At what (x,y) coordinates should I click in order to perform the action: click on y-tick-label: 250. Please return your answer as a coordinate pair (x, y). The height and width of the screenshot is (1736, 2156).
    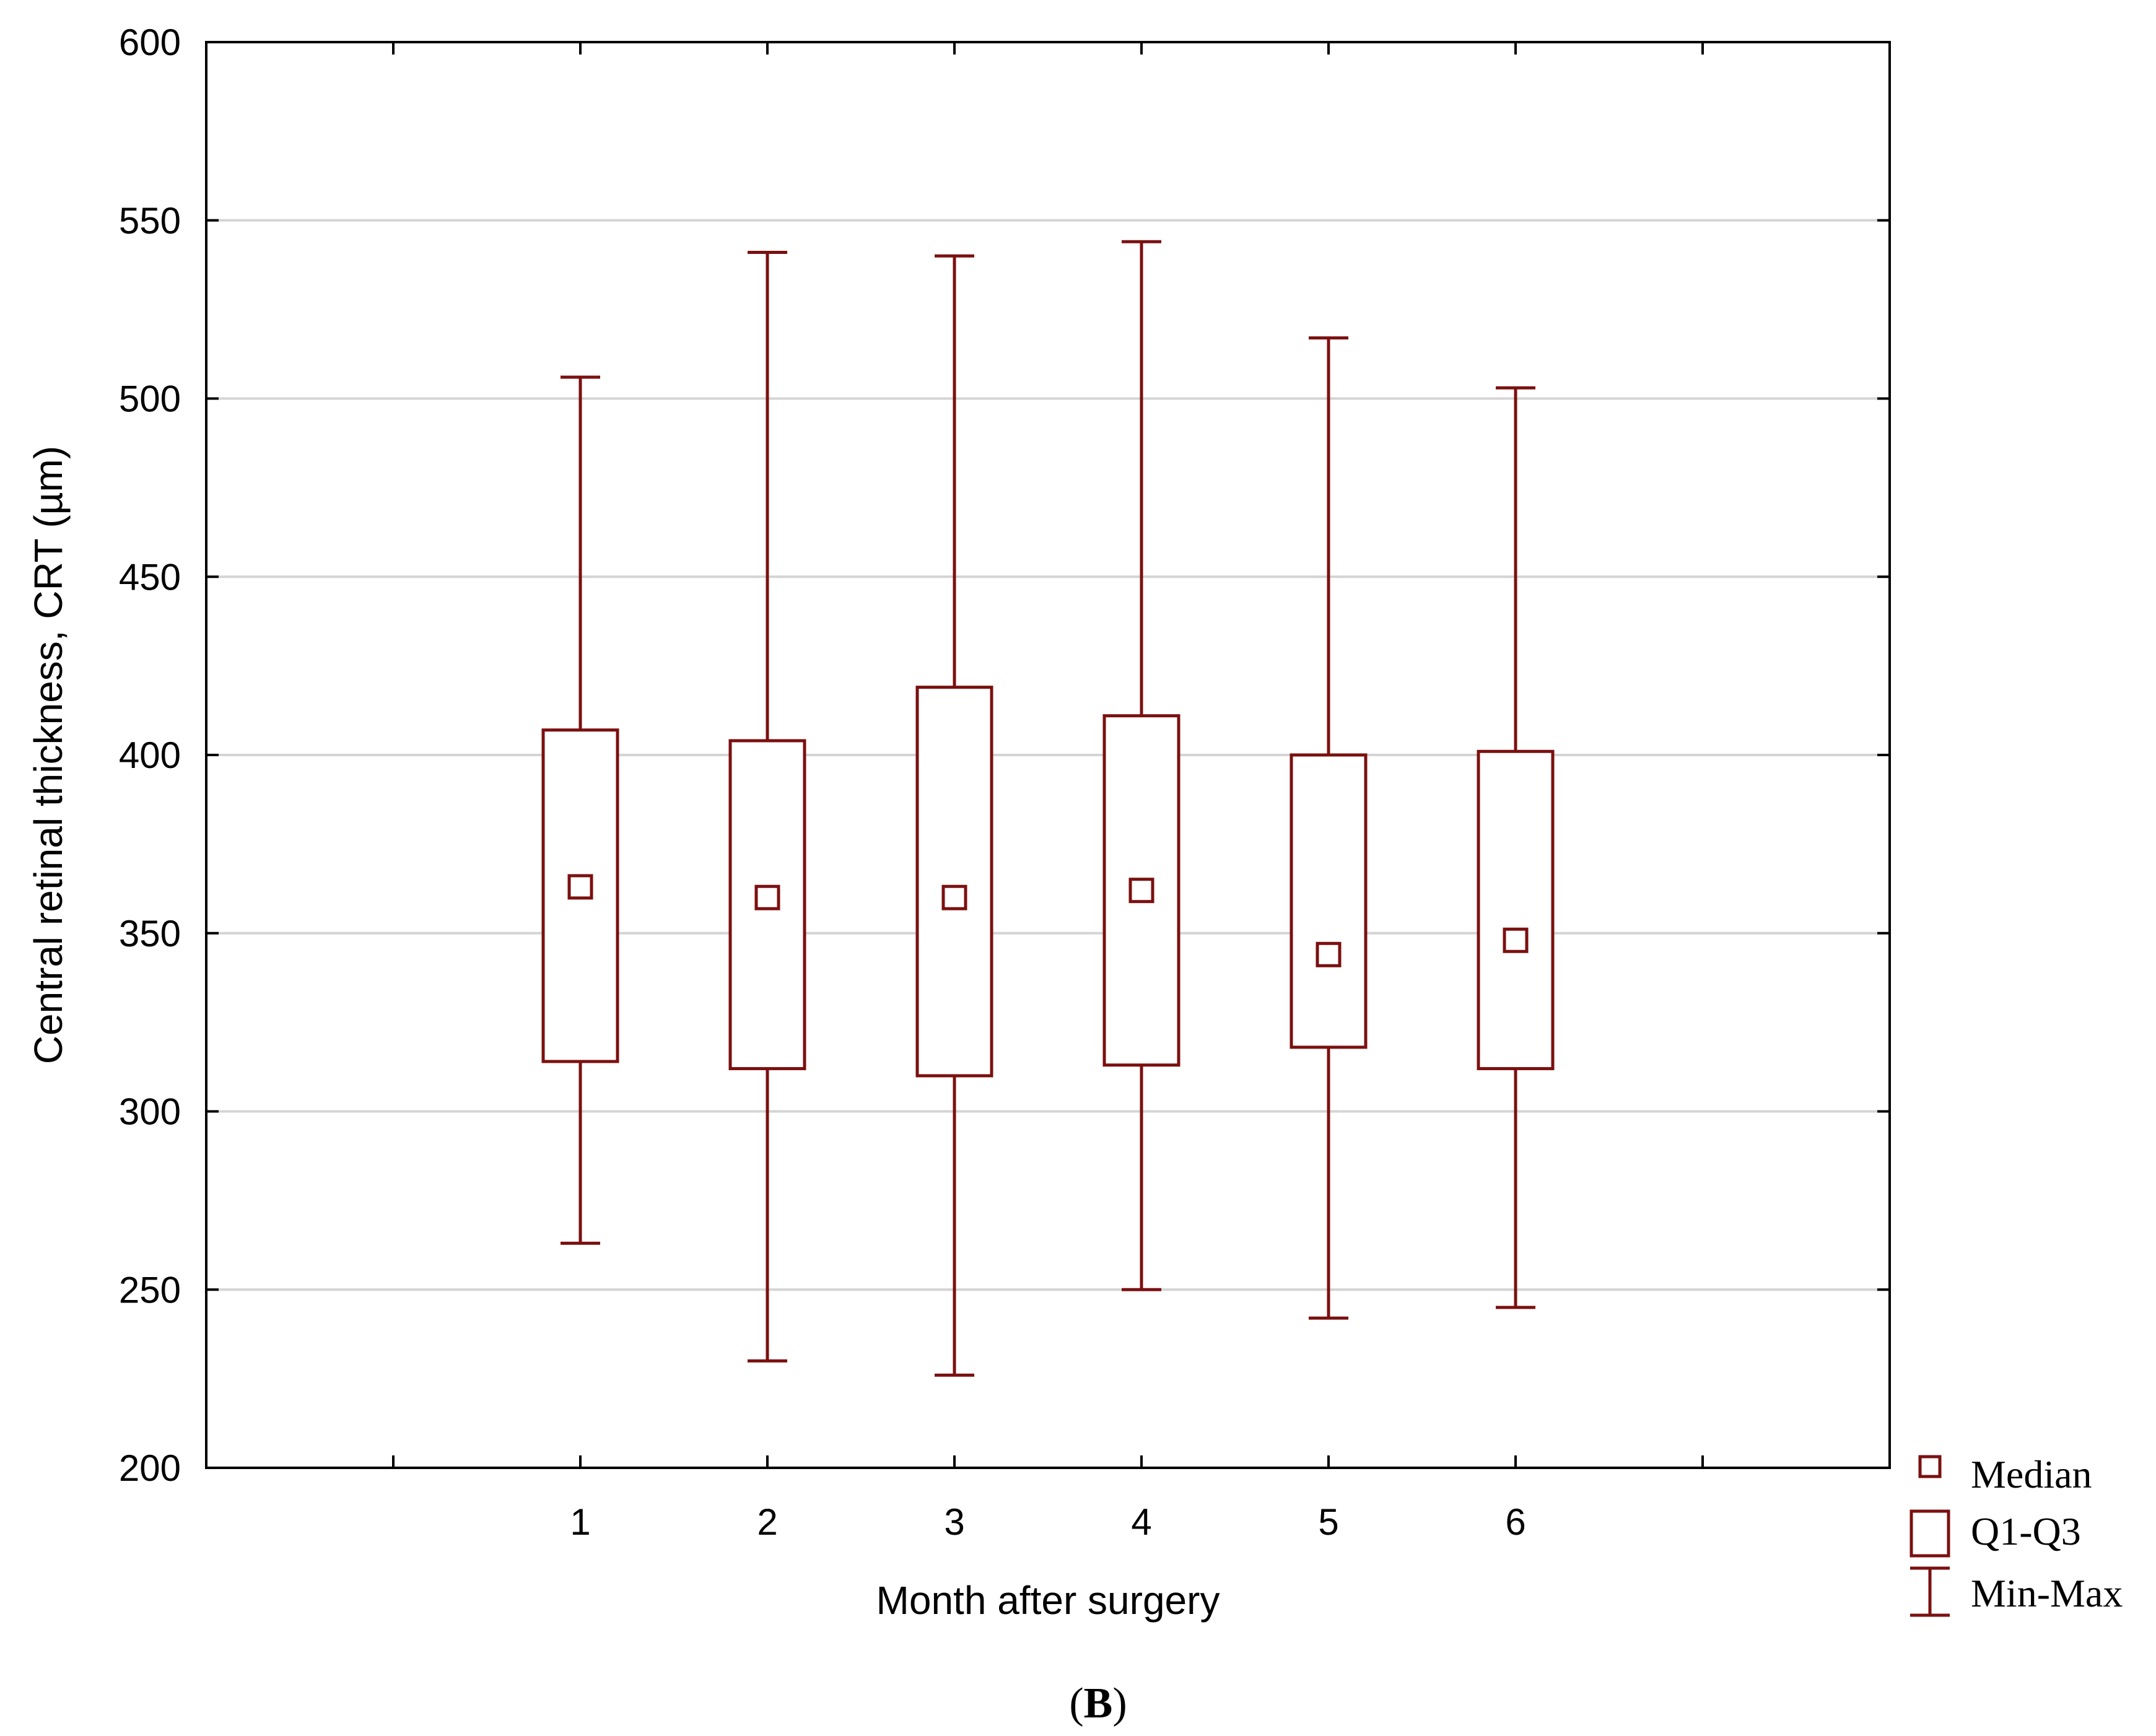
    Looking at the image, I should click on (150, 1290).